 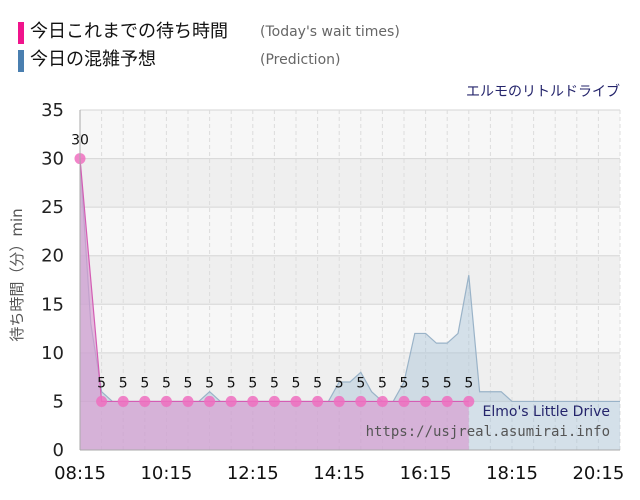 I want to click on y-tick-label: 30, so click(x=52, y=159).